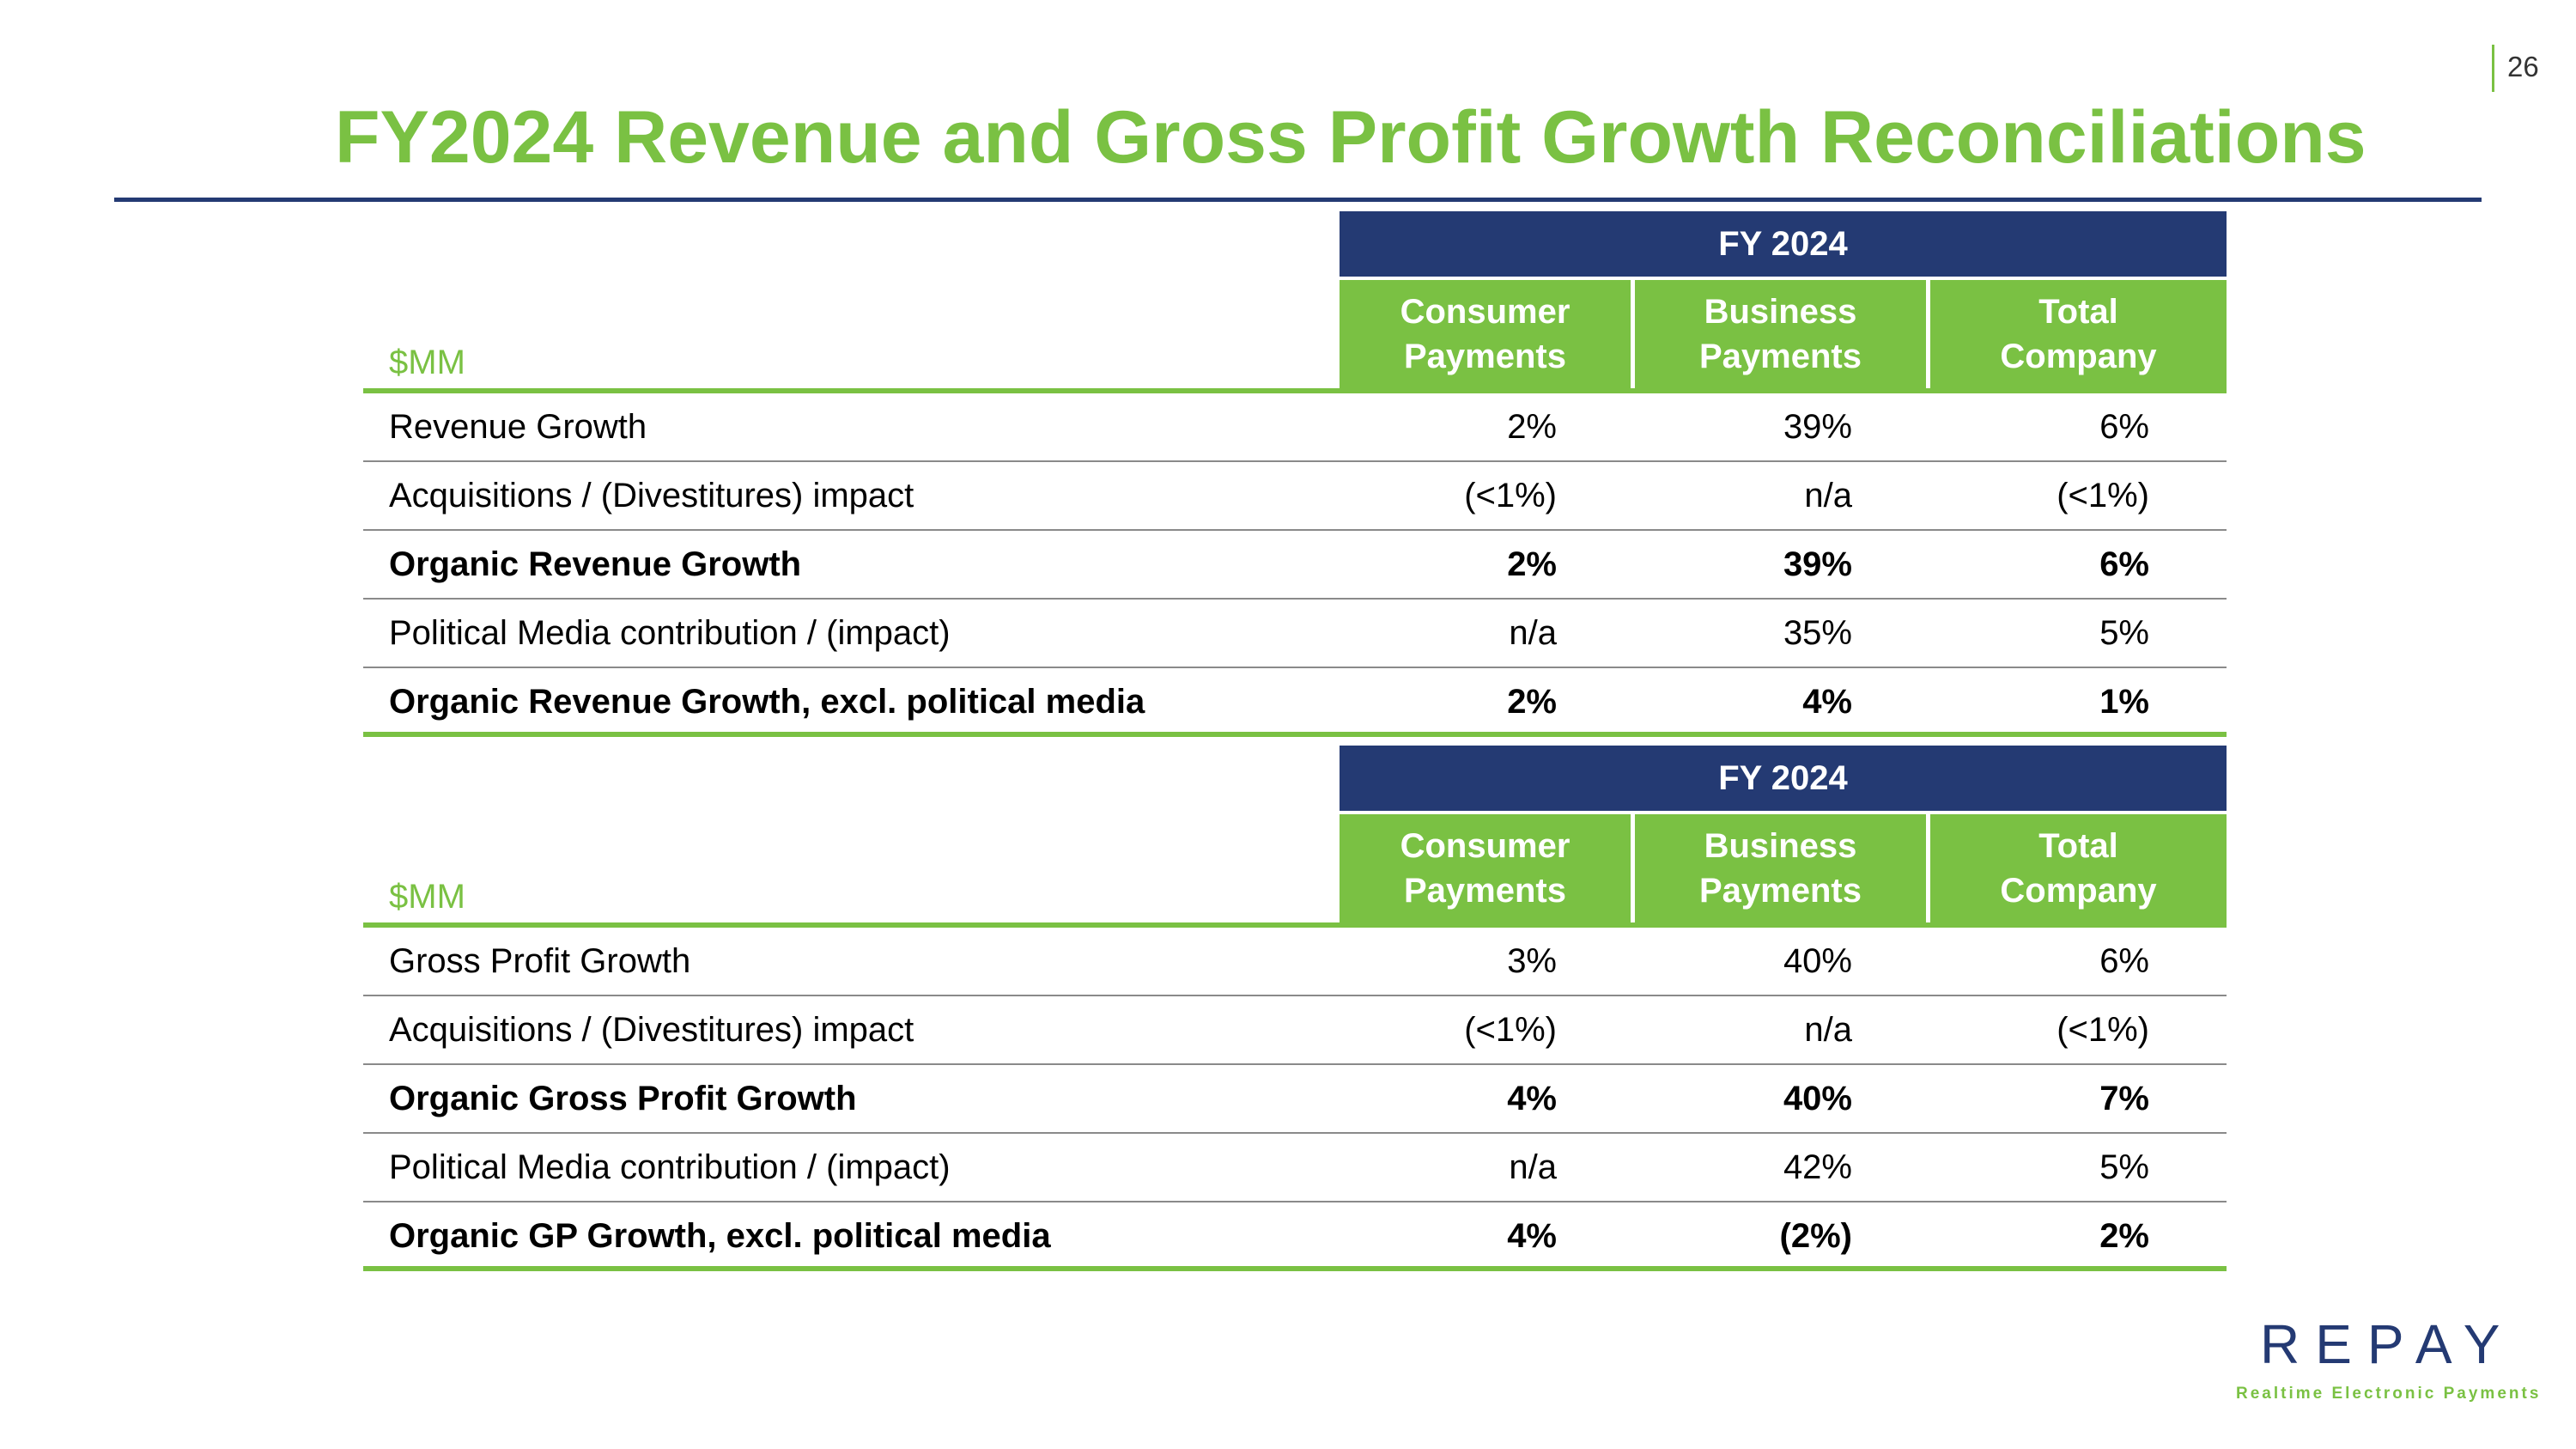 The height and width of the screenshot is (1449, 2576). I want to click on title-divider, so click(1298, 200).